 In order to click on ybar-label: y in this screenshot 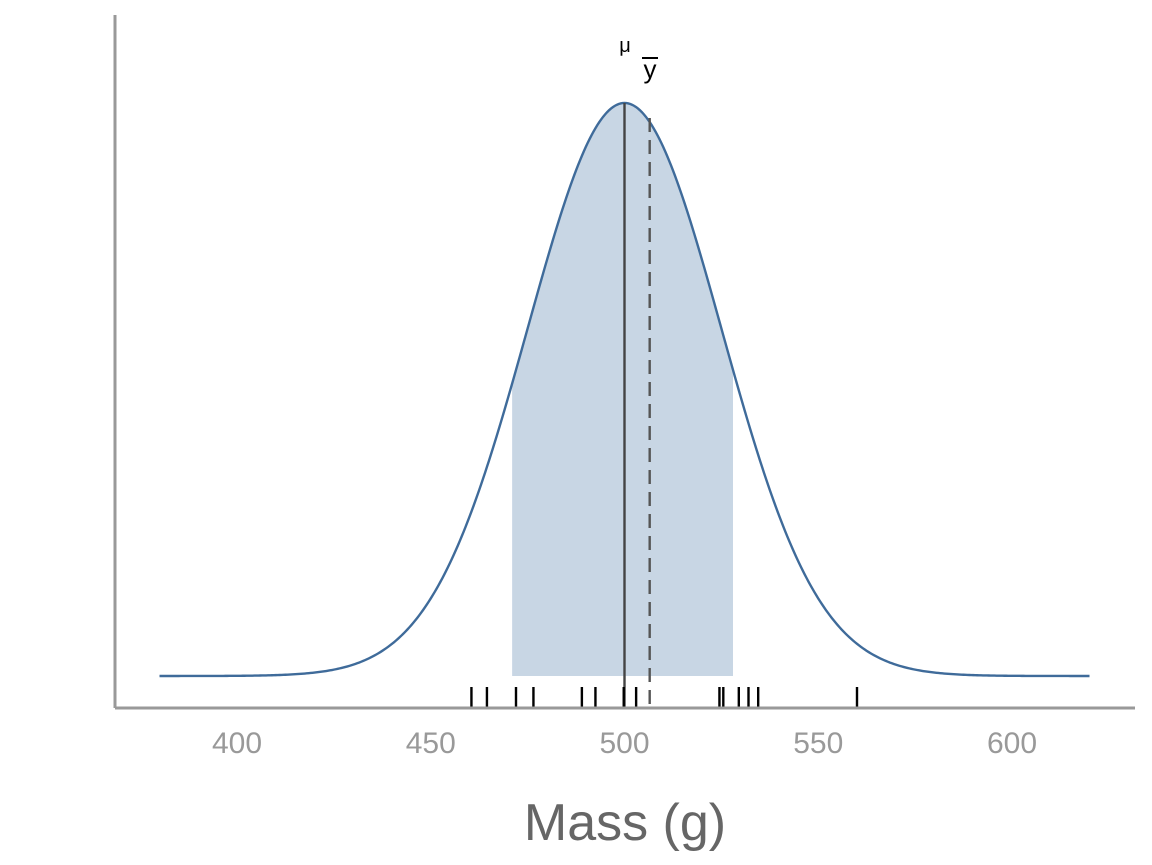, I will do `click(650, 69)`.